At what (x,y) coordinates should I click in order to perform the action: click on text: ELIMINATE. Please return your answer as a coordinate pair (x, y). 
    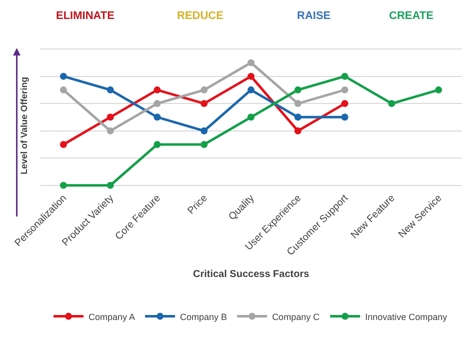
    Looking at the image, I should click on (85, 16).